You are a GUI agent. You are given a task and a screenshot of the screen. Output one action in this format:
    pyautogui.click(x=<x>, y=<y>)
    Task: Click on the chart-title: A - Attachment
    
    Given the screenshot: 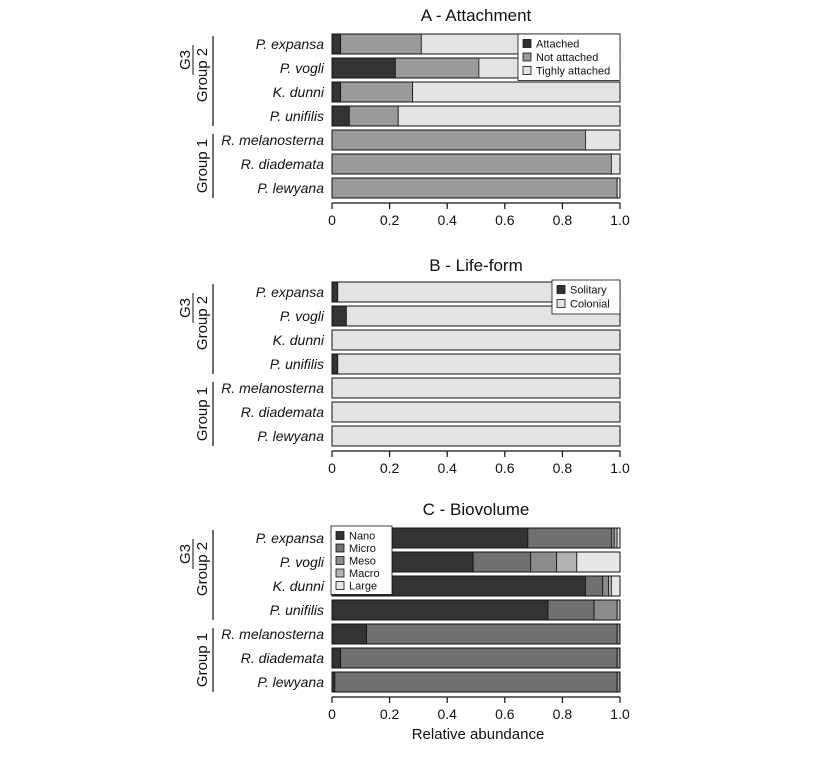 What is the action you would take?
    pyautogui.click(x=476, y=15)
    